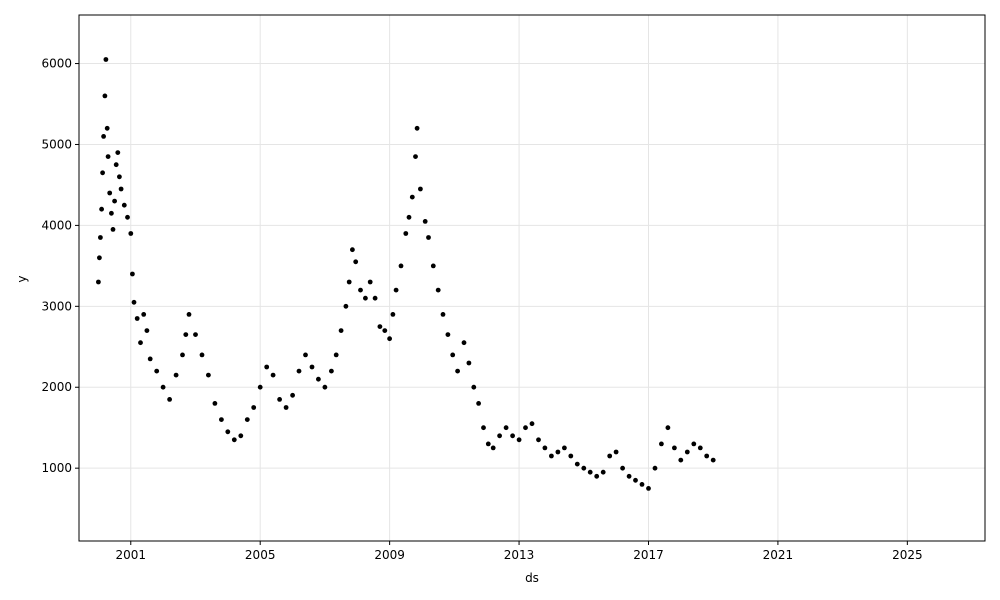  Describe the element at coordinates (519, 551) in the screenshot. I see `x-axis: 2001 2005 2009 2013 2017 2021 2025` at that location.